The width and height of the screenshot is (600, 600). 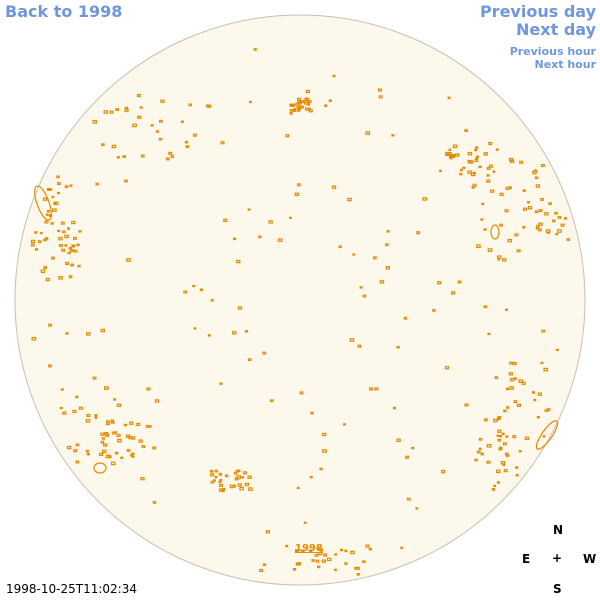 What do you see at coordinates (309, 548) in the screenshot?
I see `year-link: 1998` at bounding box center [309, 548].